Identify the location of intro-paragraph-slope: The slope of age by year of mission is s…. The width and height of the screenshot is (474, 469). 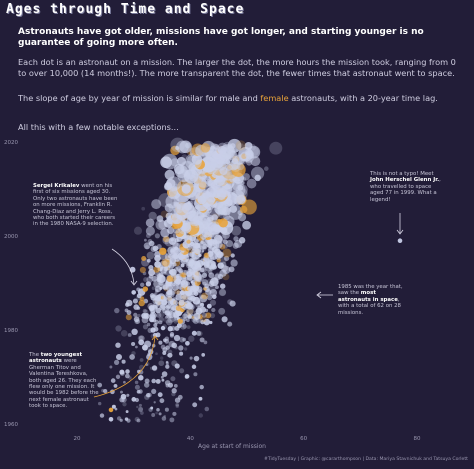
(240, 98).